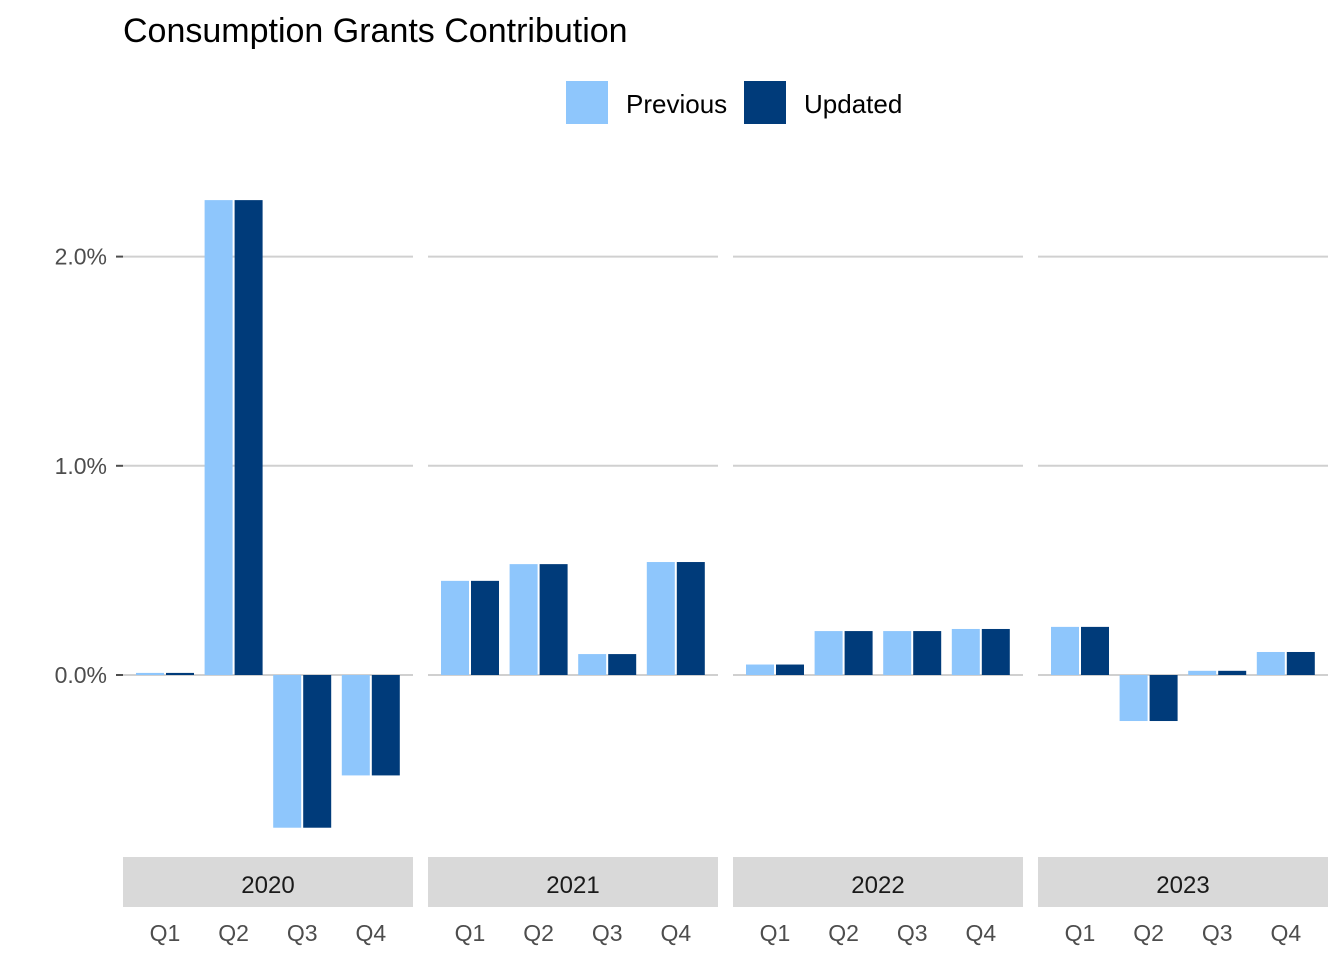 This screenshot has width=1344, height=960. I want to click on facet-strip-2021, so click(573, 882).